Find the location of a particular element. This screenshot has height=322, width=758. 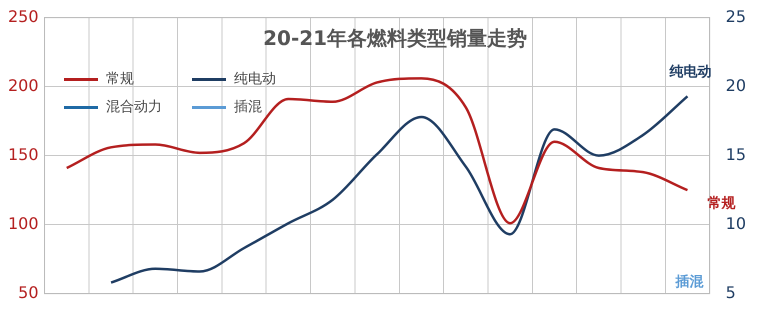

annotation: 插混 is located at coordinates (689, 282).